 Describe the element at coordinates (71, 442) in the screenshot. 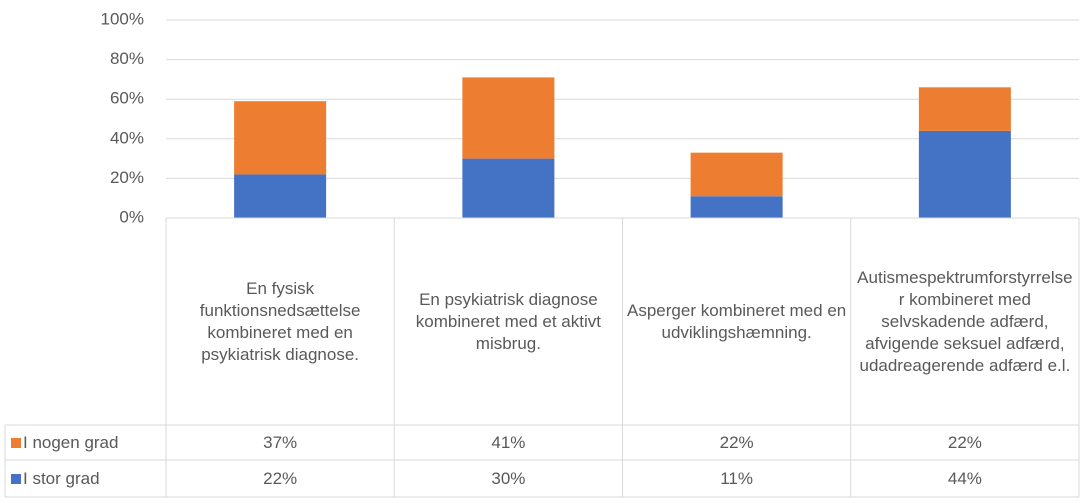

I see `legend-label: I nogen grad` at that location.